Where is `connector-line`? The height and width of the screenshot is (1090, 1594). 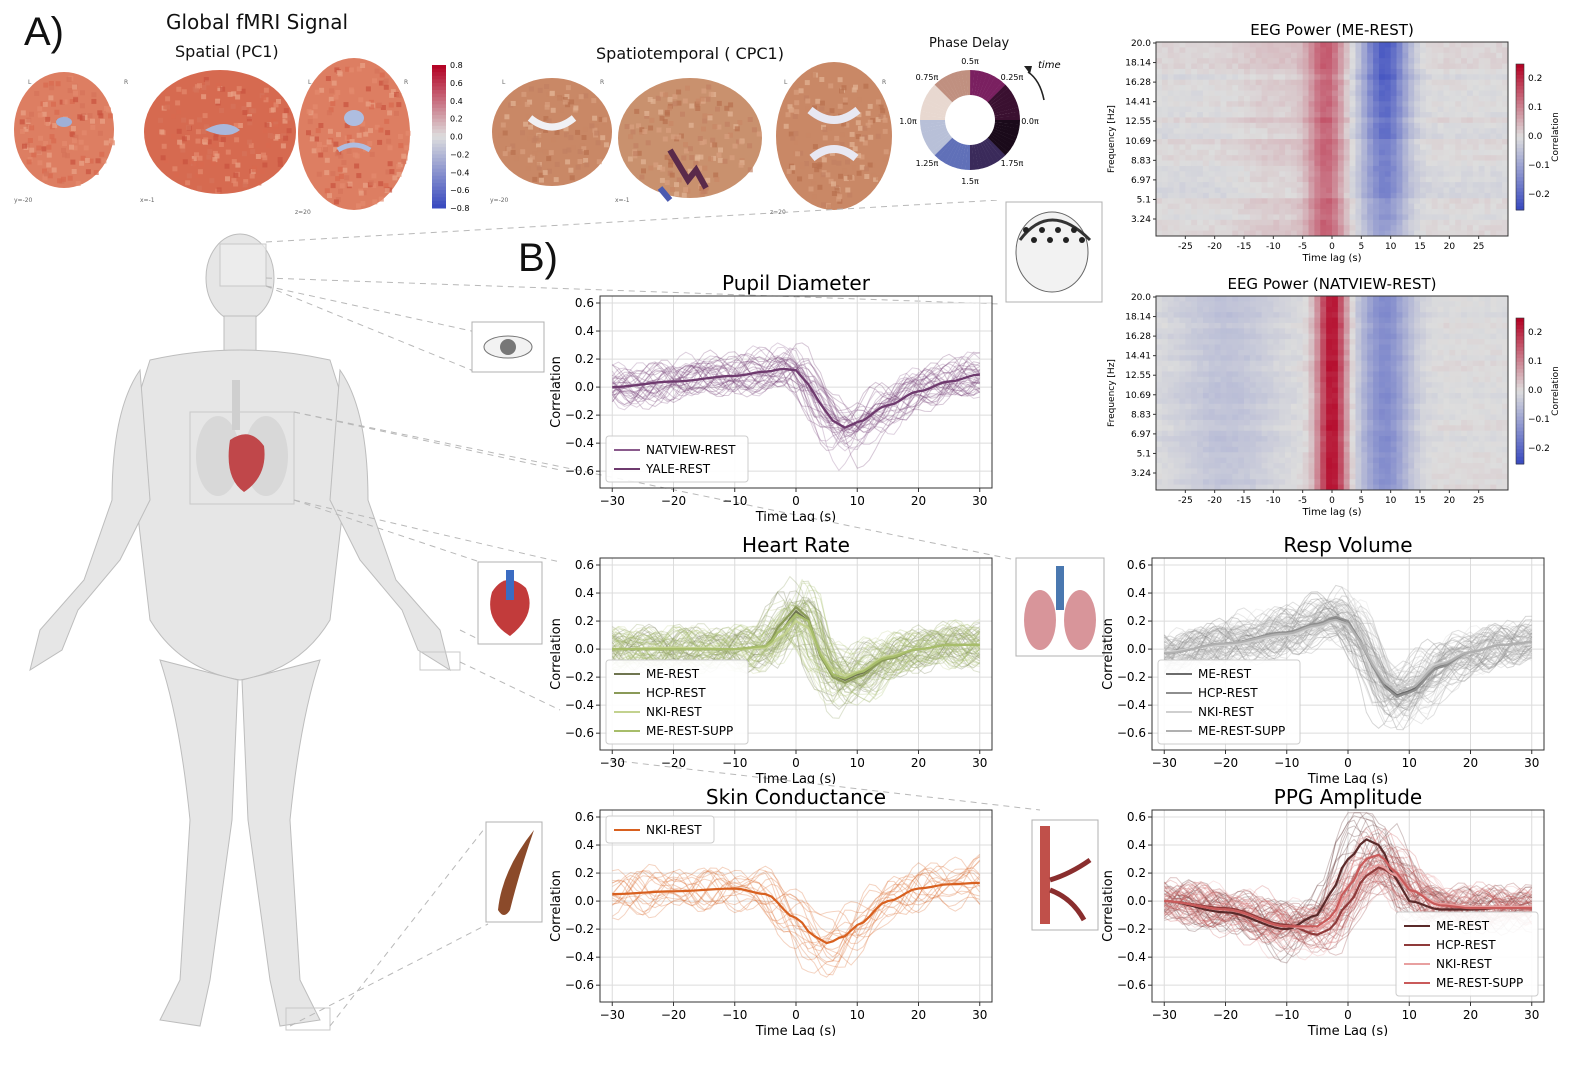
connector-line is located at coordinates (633, 291).